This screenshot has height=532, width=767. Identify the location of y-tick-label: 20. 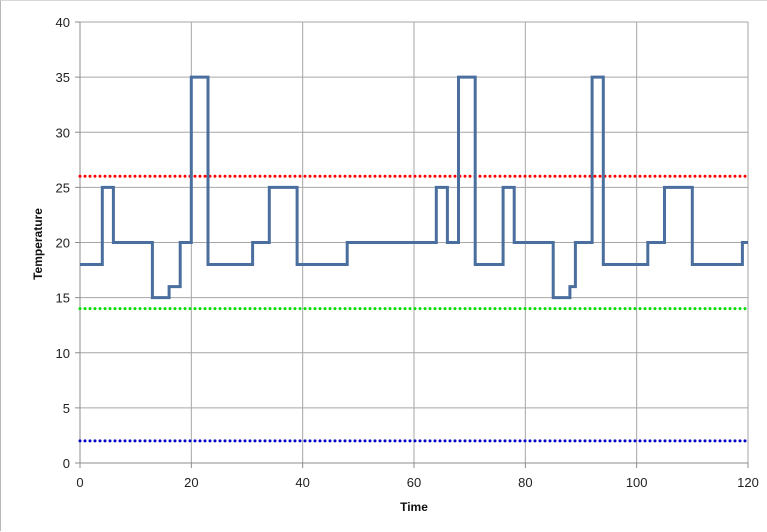
(63, 243).